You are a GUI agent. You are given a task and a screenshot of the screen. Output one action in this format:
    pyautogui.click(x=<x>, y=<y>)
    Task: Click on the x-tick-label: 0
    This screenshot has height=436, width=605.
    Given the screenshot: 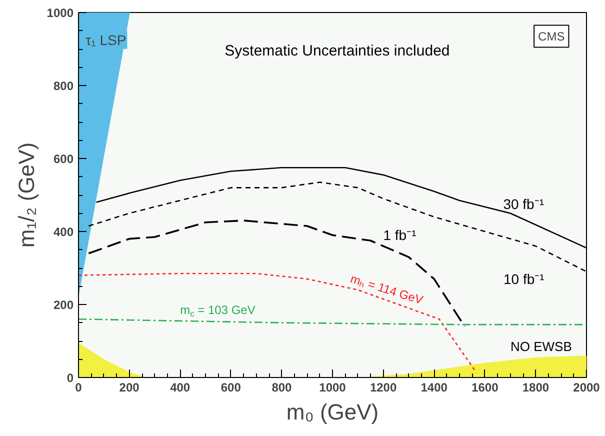 What is the action you would take?
    pyautogui.click(x=78, y=387)
    